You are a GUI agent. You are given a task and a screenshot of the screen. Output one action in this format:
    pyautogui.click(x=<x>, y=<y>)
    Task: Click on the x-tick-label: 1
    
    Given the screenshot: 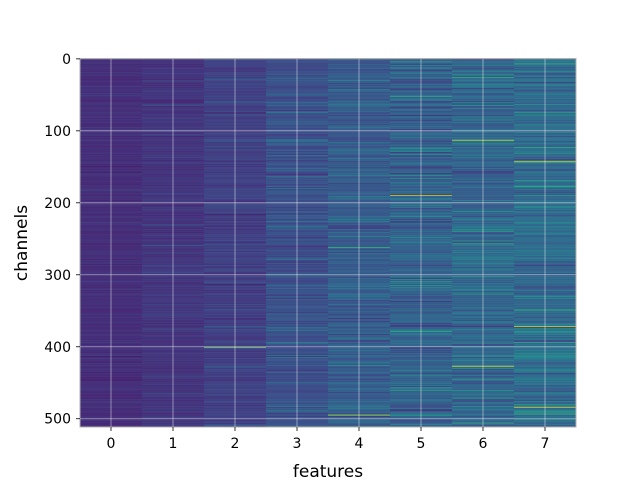 What is the action you would take?
    pyautogui.click(x=173, y=444)
    